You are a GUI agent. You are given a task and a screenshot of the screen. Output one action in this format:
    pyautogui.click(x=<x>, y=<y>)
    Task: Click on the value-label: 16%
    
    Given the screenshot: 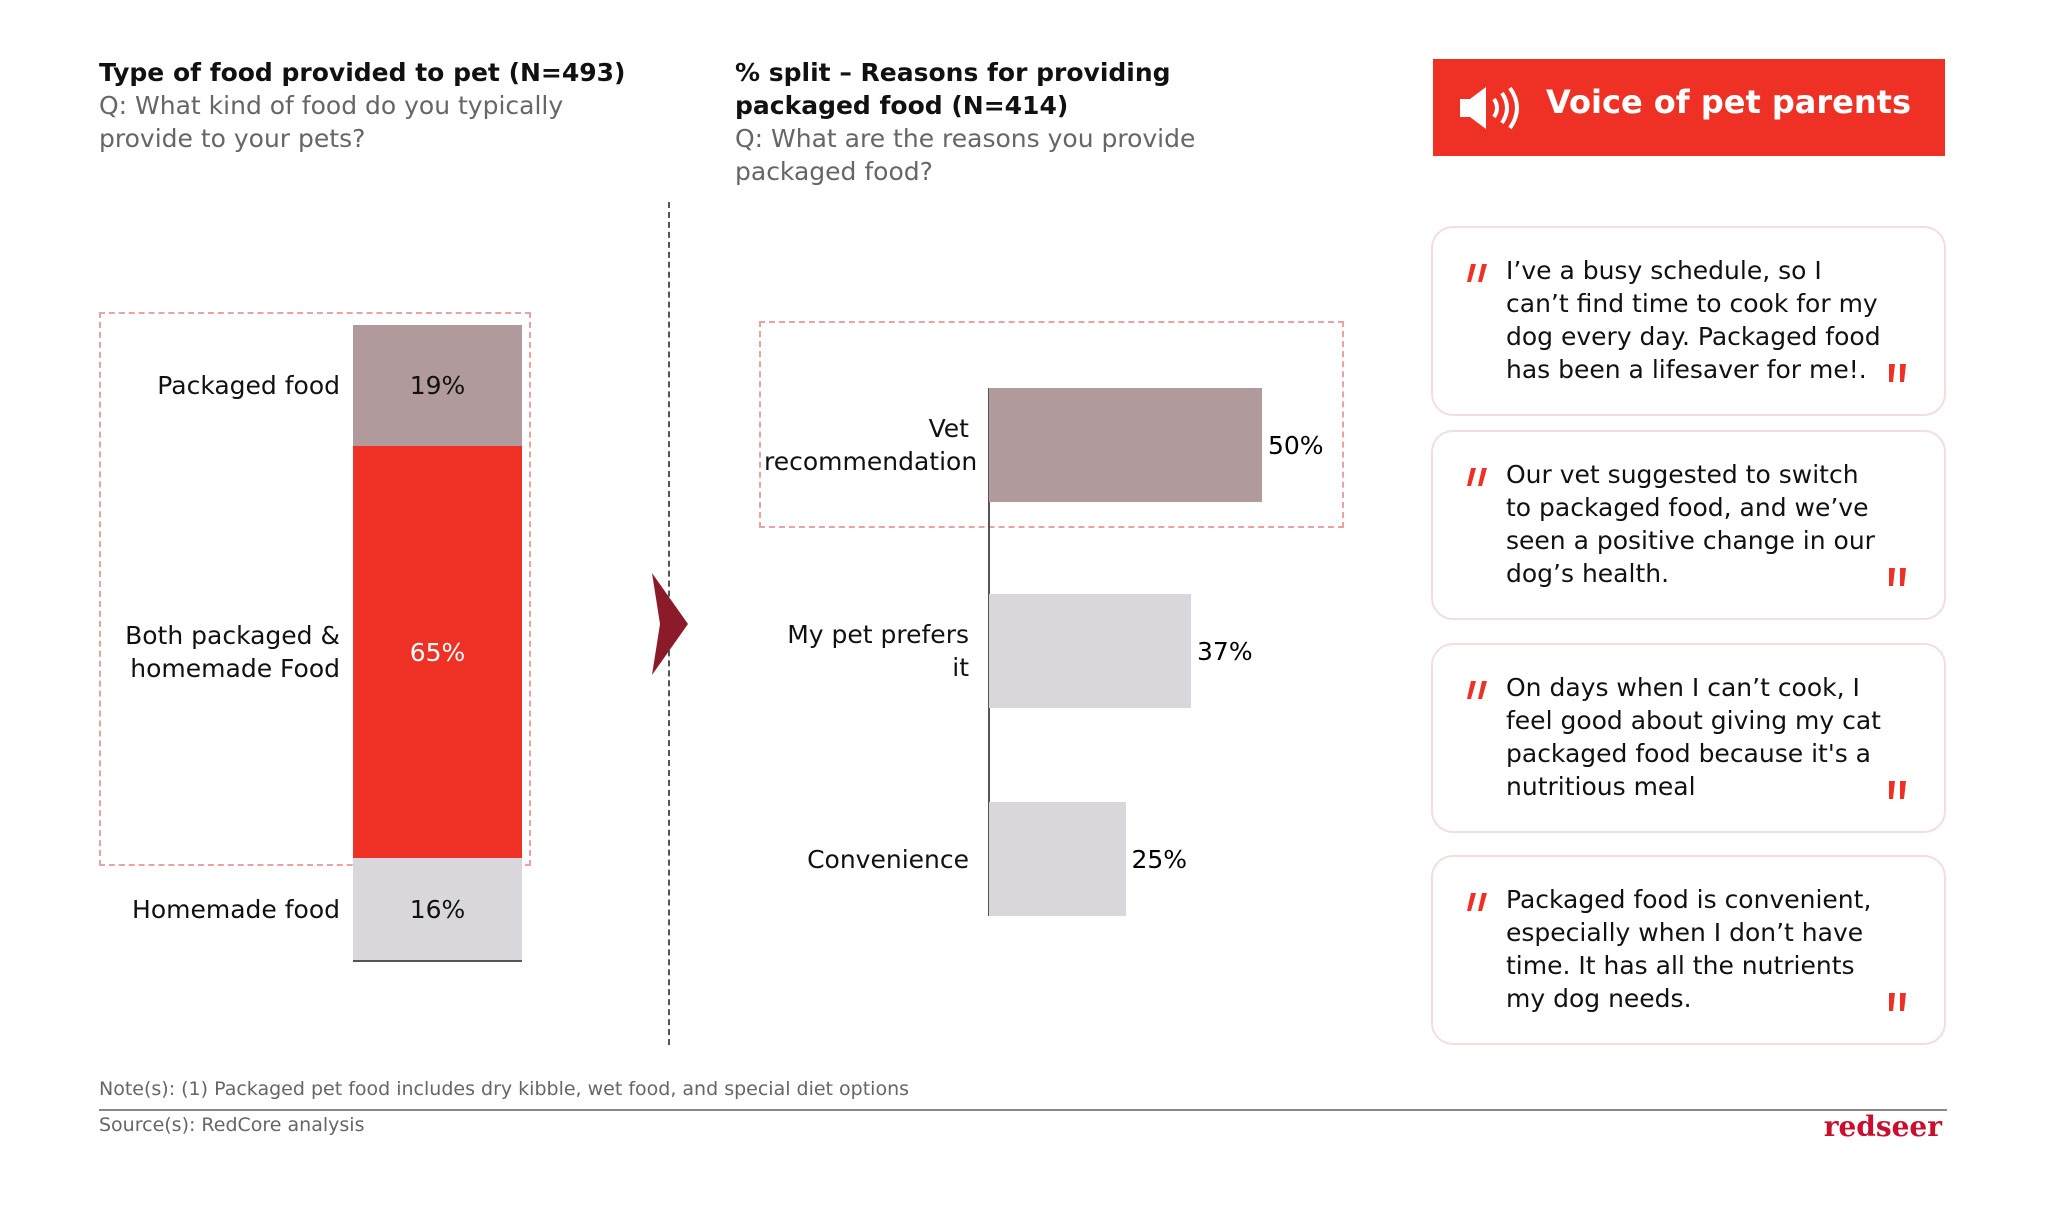 What is the action you would take?
    pyautogui.click(x=437, y=910)
    